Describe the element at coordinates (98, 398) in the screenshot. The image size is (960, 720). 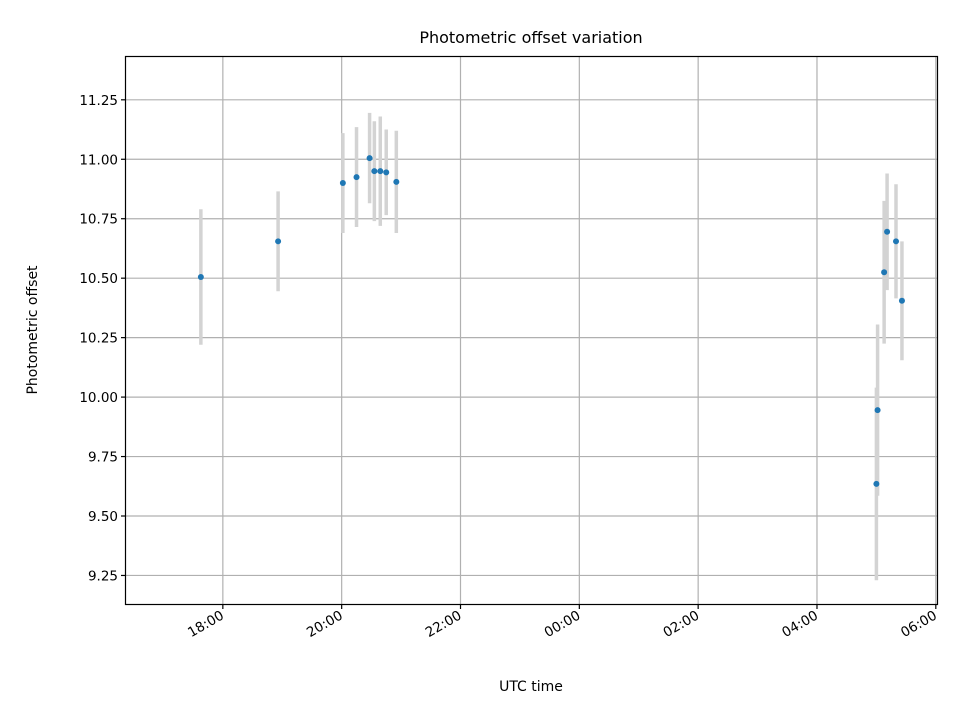
I see `y-tick-label: 10.00` at that location.